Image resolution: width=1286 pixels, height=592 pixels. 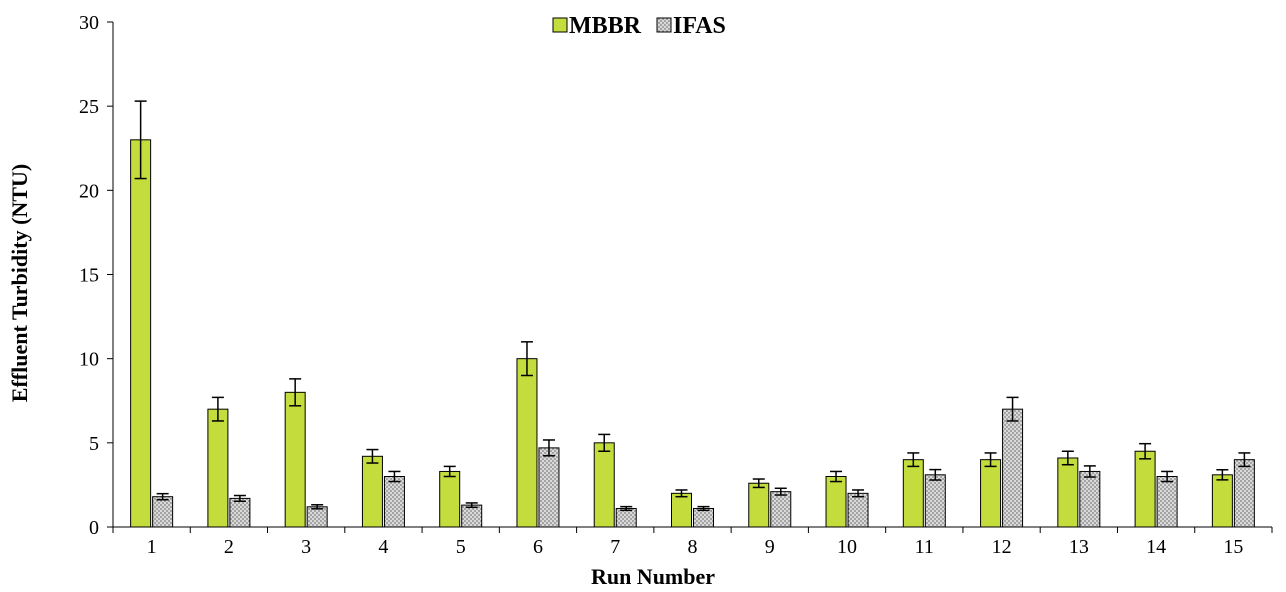 I want to click on y-tick-label: 20, so click(x=89, y=191).